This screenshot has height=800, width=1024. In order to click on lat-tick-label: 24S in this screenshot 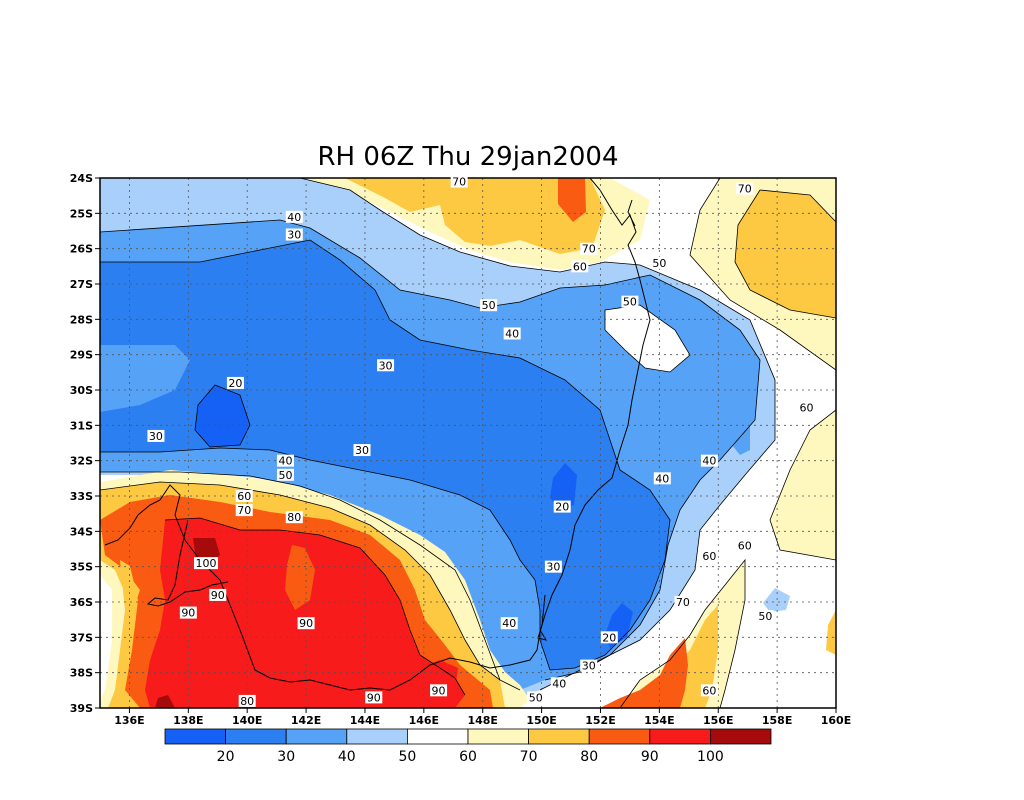, I will do `click(81, 178)`.